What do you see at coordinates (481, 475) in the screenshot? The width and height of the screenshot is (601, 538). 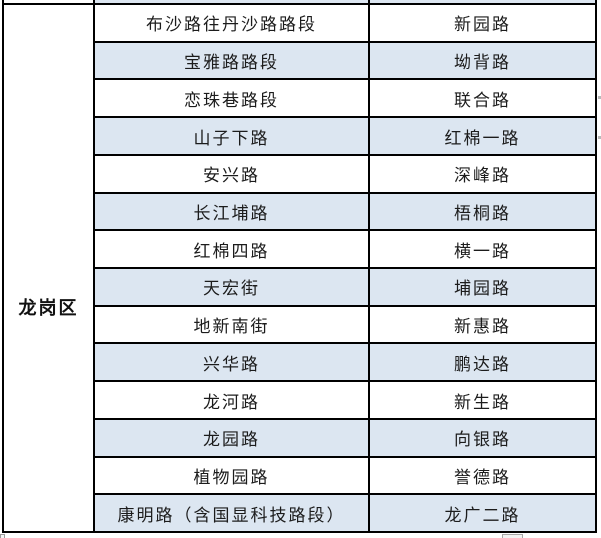 I see `road-cell-right: 誉德路` at bounding box center [481, 475].